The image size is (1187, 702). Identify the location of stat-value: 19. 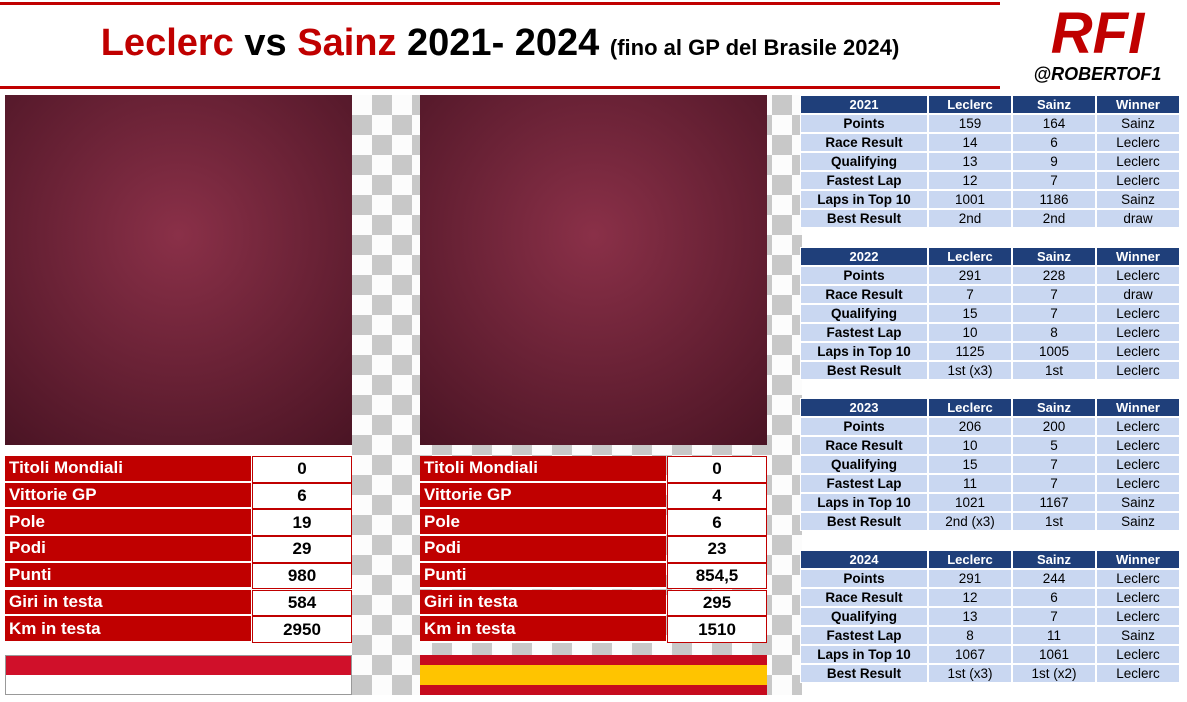
(302, 523).